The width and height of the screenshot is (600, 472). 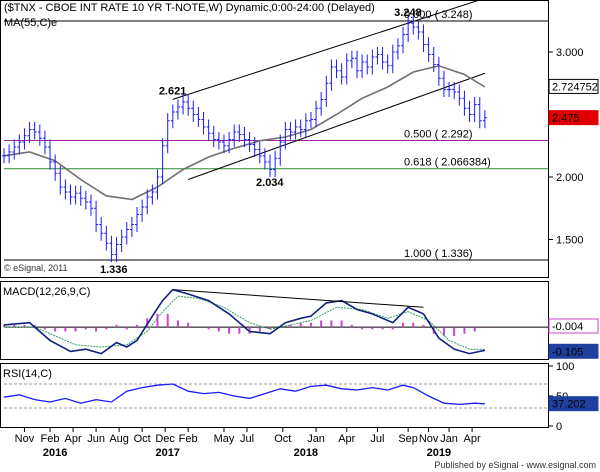 I want to click on y-tick-label: 2.000, so click(x=570, y=178).